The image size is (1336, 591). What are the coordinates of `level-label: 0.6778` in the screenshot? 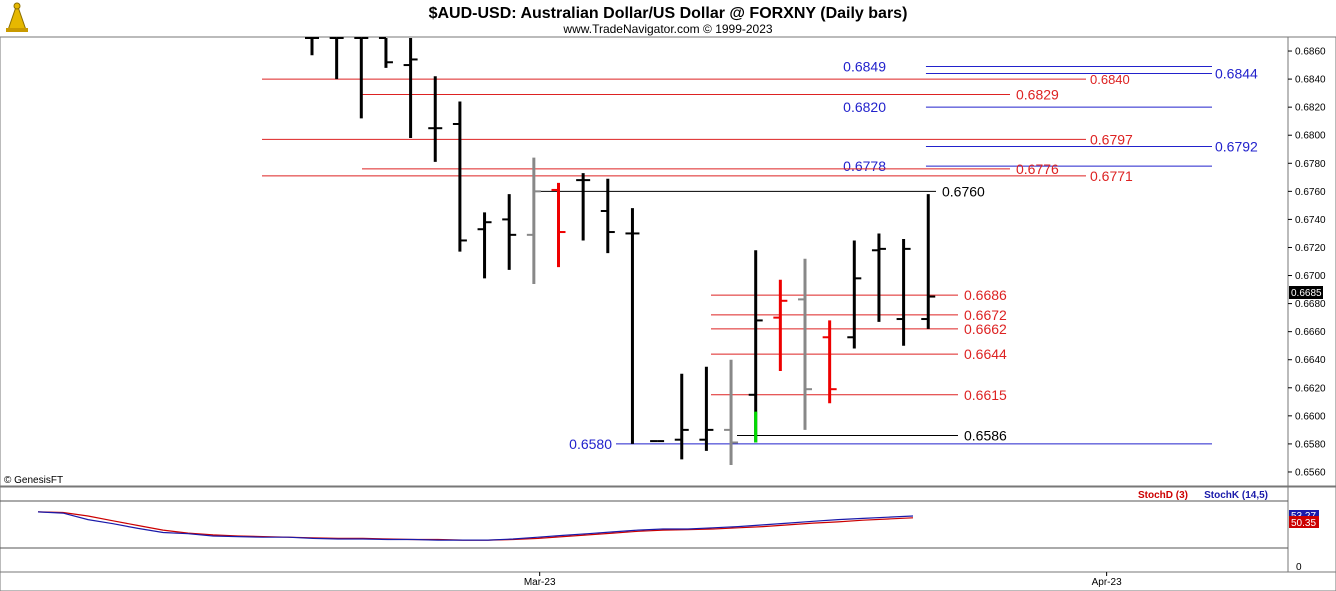 It's located at (864, 166).